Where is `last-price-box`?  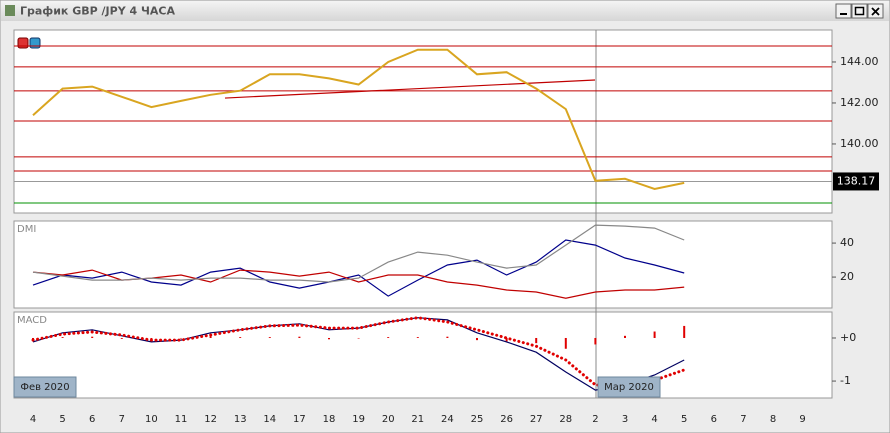
last-price-box is located at coordinates (856, 181).